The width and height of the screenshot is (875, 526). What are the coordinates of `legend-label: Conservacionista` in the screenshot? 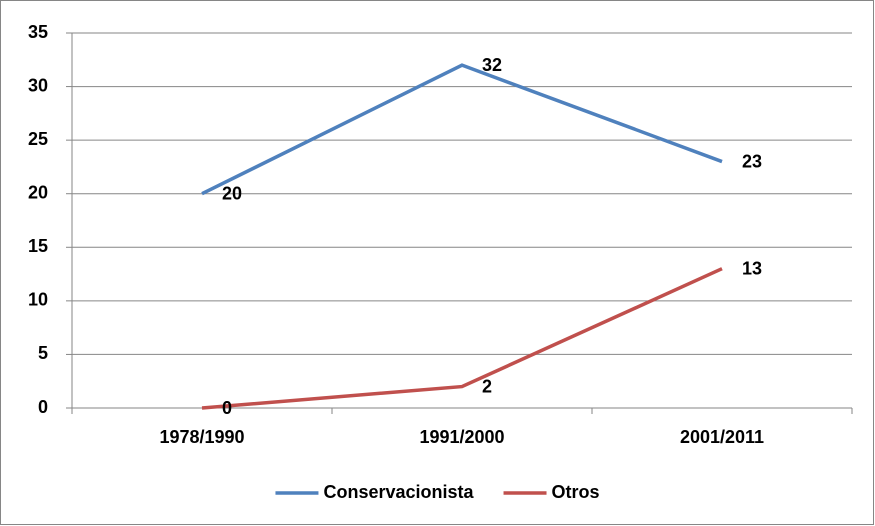 It's located at (398, 492).